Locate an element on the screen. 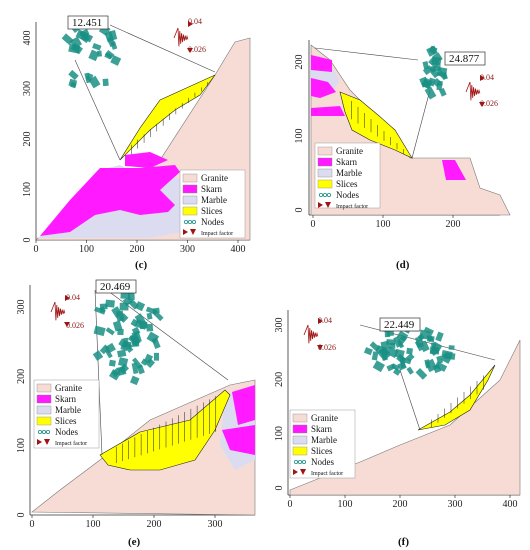  panel-d-impact-wave is located at coordinates (475, 91).